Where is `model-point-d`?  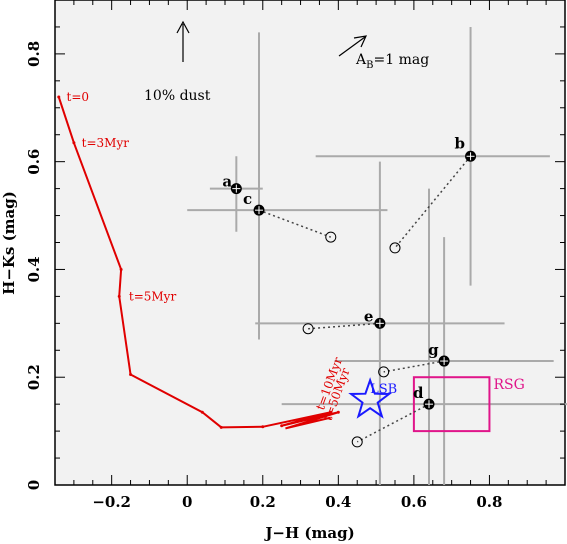 model-point-d is located at coordinates (357, 442).